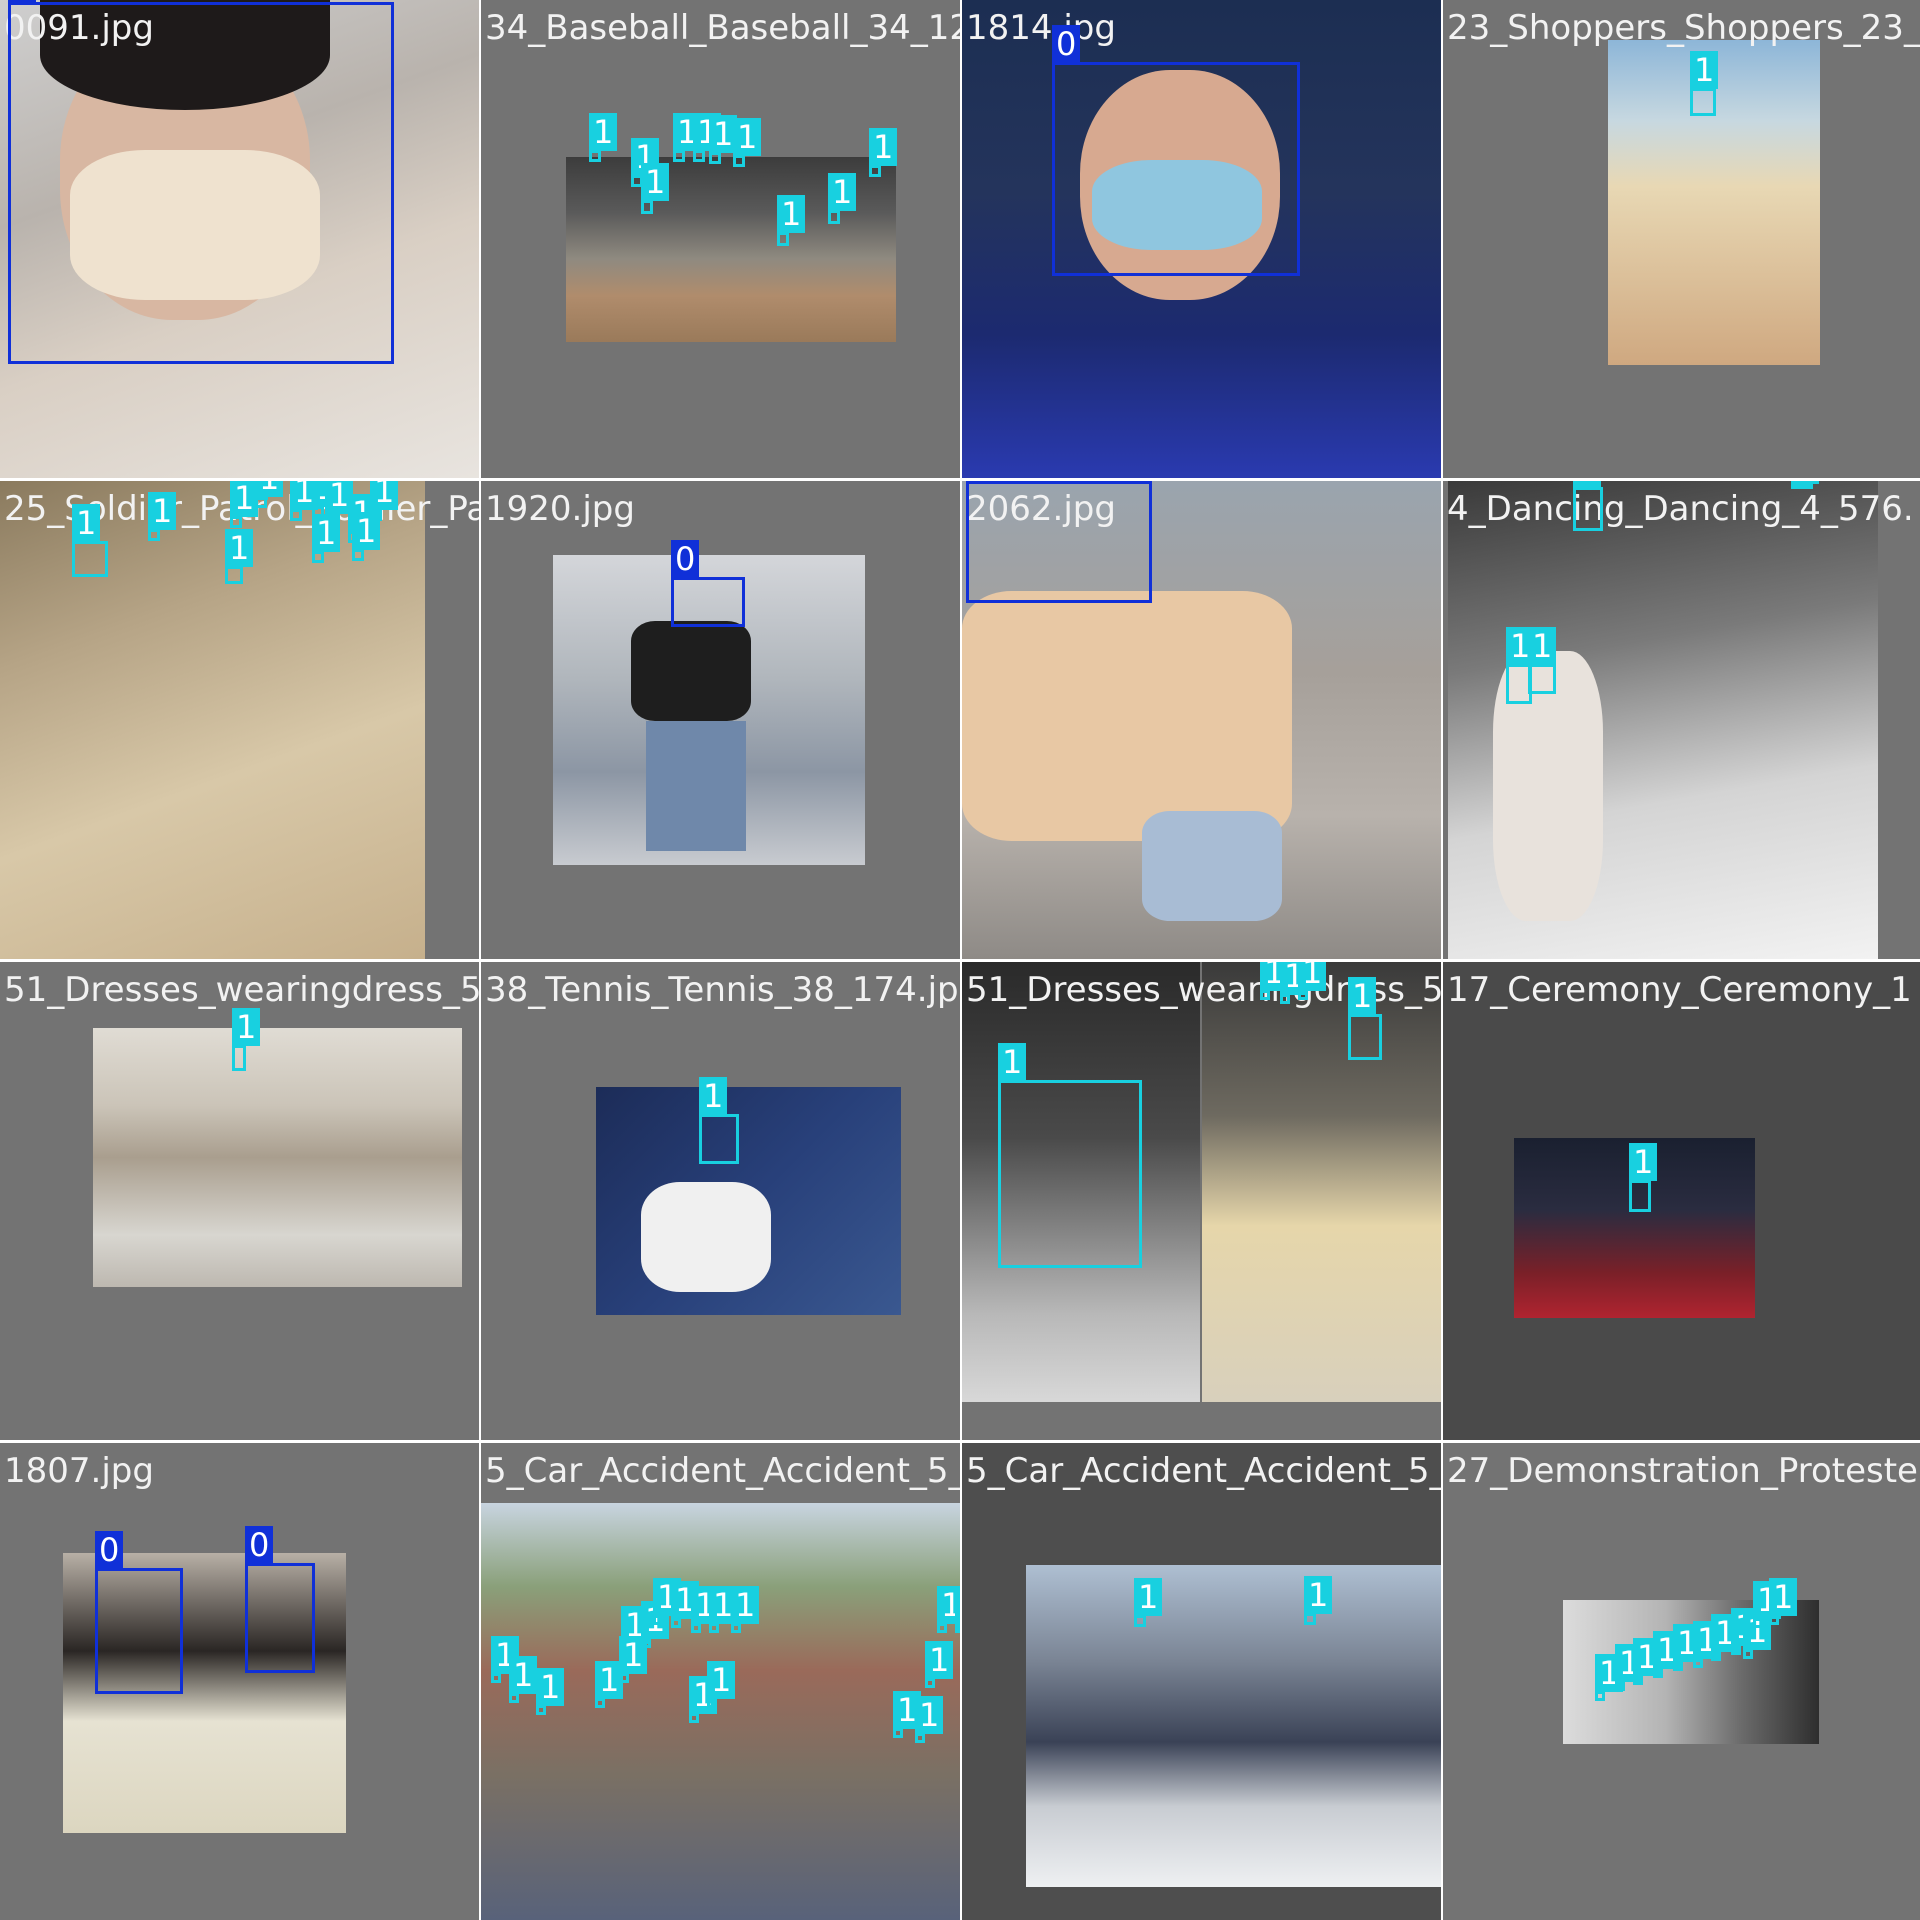  What do you see at coordinates (1681, 720) in the screenshot?
I see `tile-dancing: 4_Dancing_Dancing_4_576. 1 1 1 1` at bounding box center [1681, 720].